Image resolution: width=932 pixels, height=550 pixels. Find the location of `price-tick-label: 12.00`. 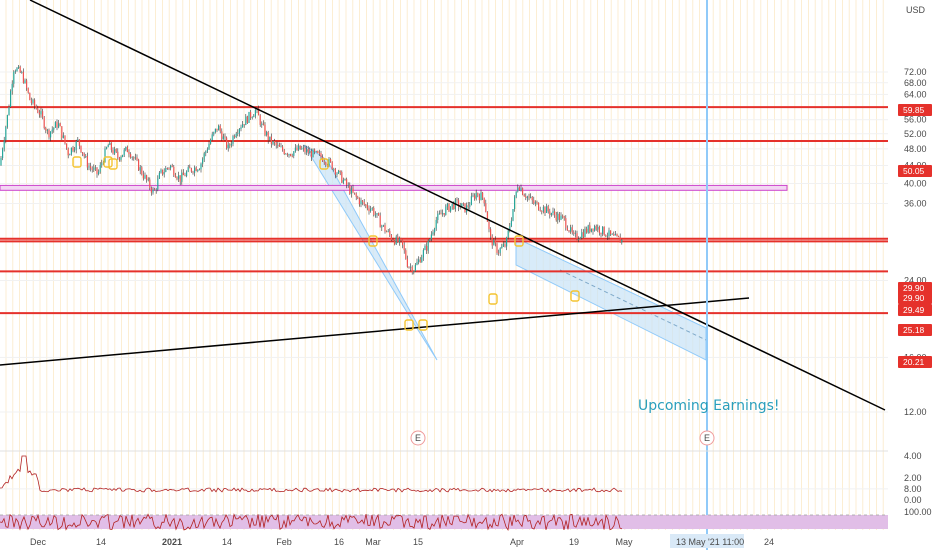

price-tick-label: 12.00 is located at coordinates (915, 412).